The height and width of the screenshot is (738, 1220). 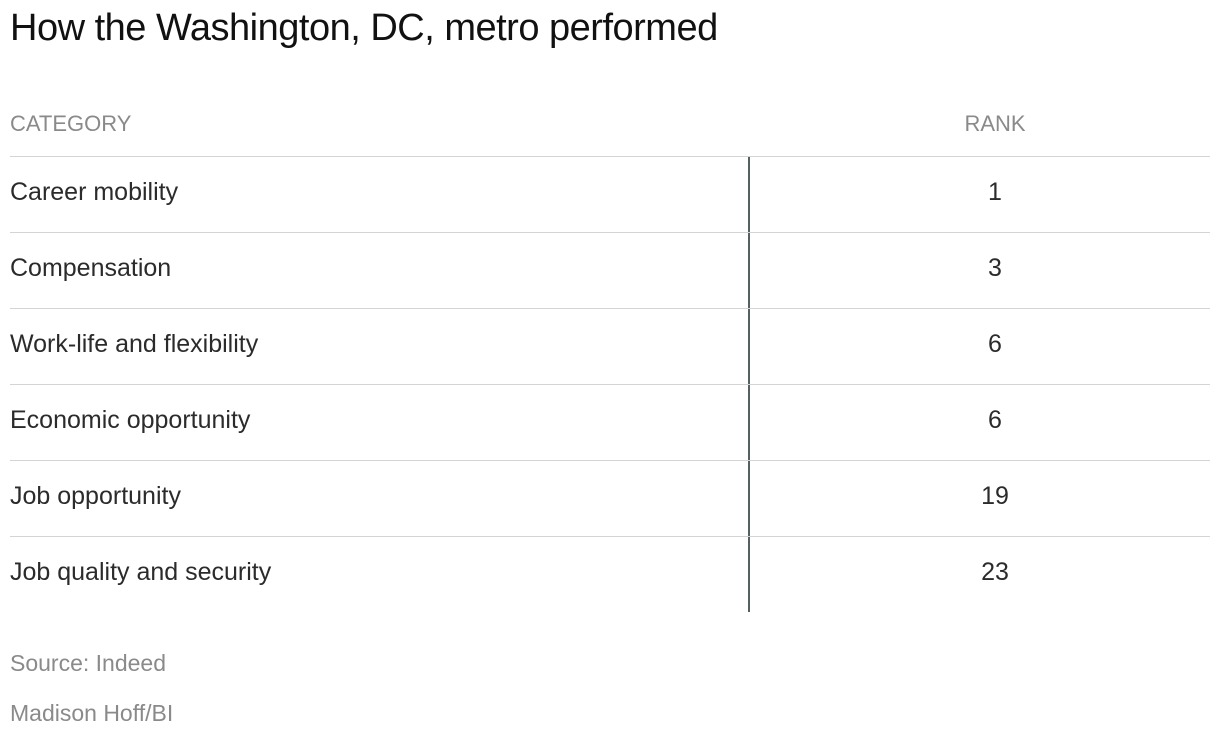 I want to click on chart-title: How the Washington, DC, metro performed, so click(x=364, y=28).